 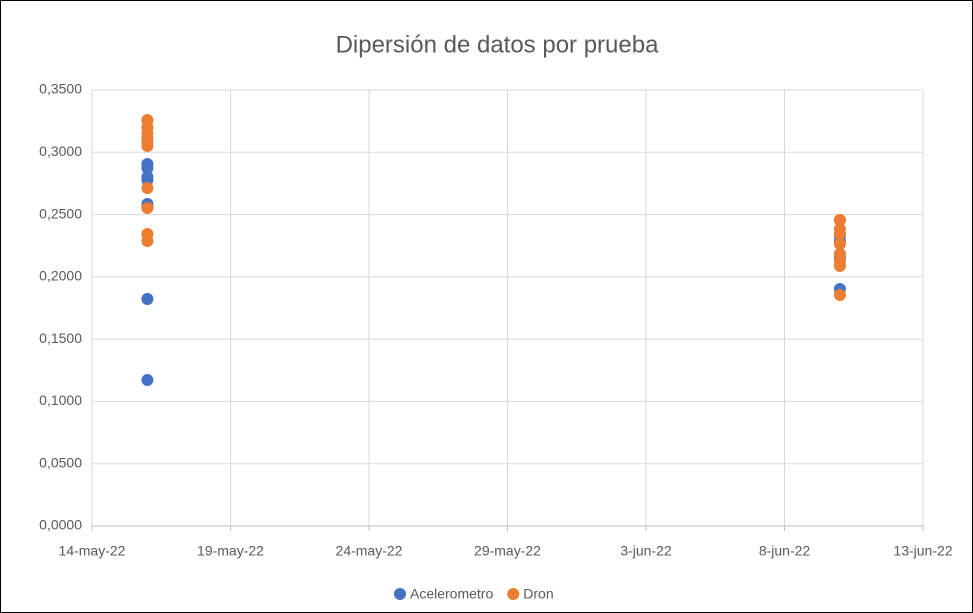 What do you see at coordinates (60, 276) in the screenshot?
I see `y-tick-label: 0,2000` at bounding box center [60, 276].